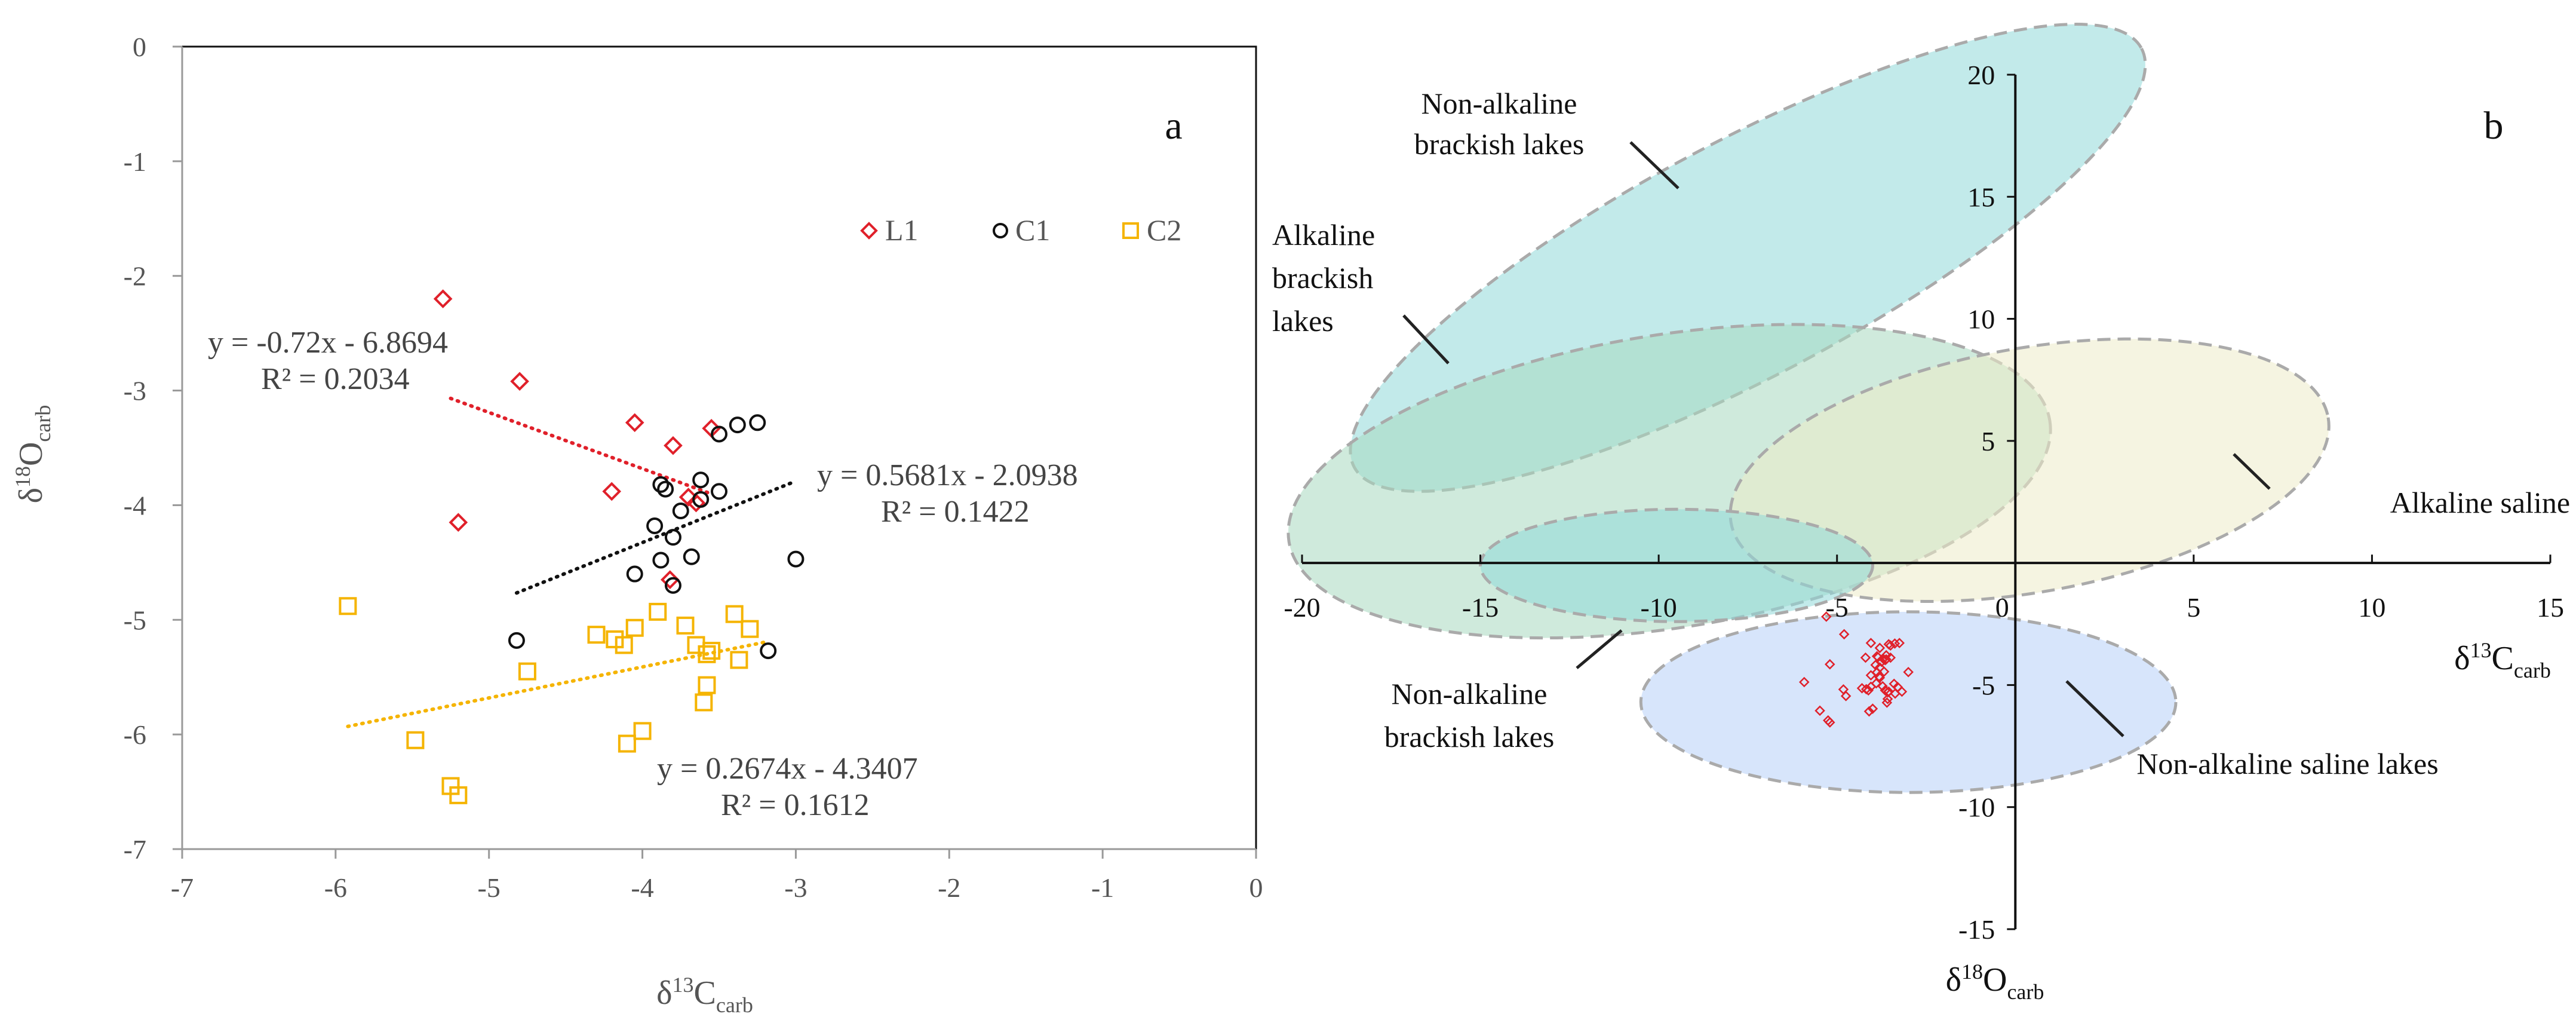 The height and width of the screenshot is (1020, 2576). What do you see at coordinates (336, 888) in the screenshot?
I see `x-tick-label: -6` at bounding box center [336, 888].